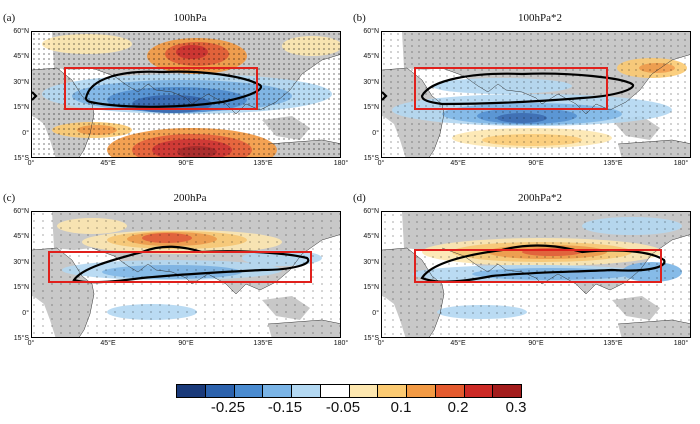 The image size is (700, 424). I want to click on colorbar-label: 0.3, so click(516, 407).